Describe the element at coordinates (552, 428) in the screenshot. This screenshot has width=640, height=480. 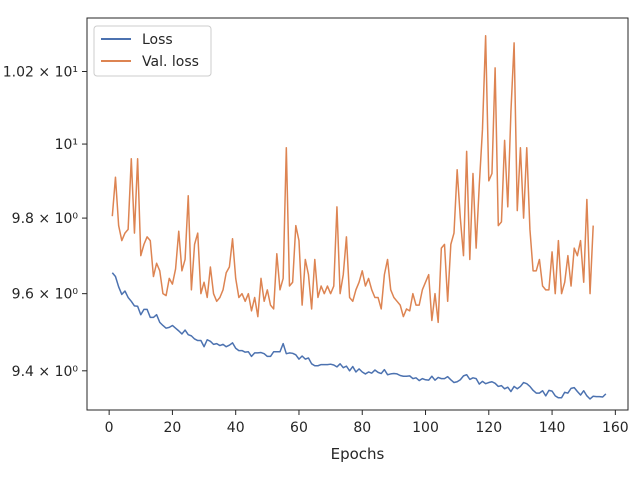
I see `x-tick-label: 140` at that location.